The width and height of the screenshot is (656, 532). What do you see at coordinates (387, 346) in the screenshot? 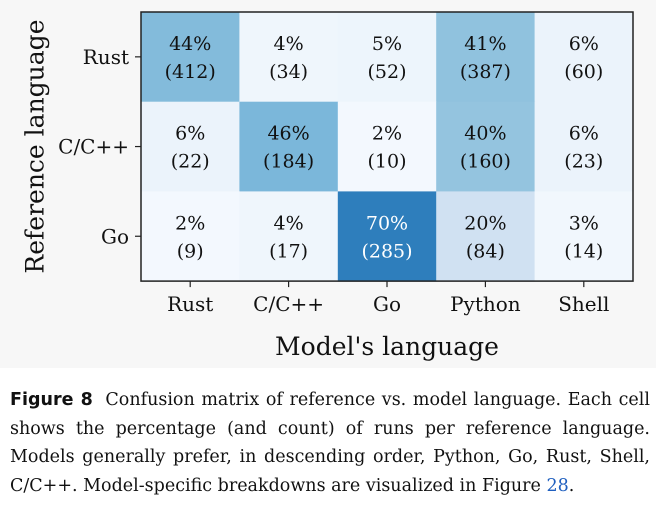
I see `x-axis-title: Model's language` at bounding box center [387, 346].